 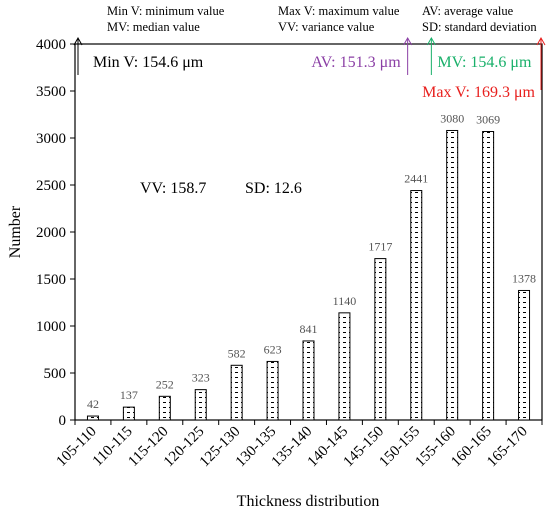 I want to click on data-label: 42, so click(x=93, y=404).